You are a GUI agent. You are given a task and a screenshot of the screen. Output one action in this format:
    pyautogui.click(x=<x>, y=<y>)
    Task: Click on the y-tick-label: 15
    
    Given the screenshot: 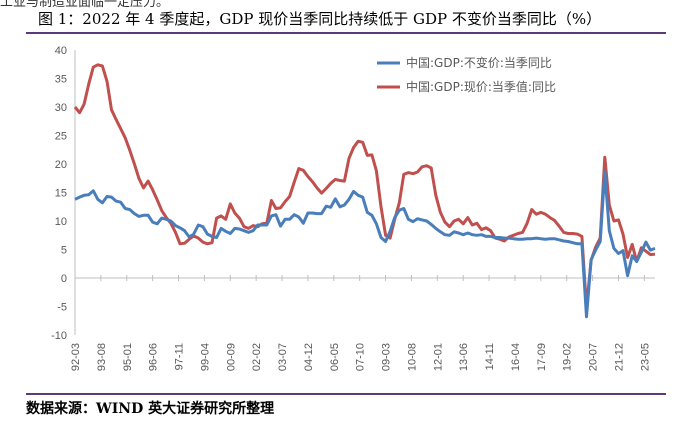 What is the action you would take?
    pyautogui.click(x=61, y=194)
    